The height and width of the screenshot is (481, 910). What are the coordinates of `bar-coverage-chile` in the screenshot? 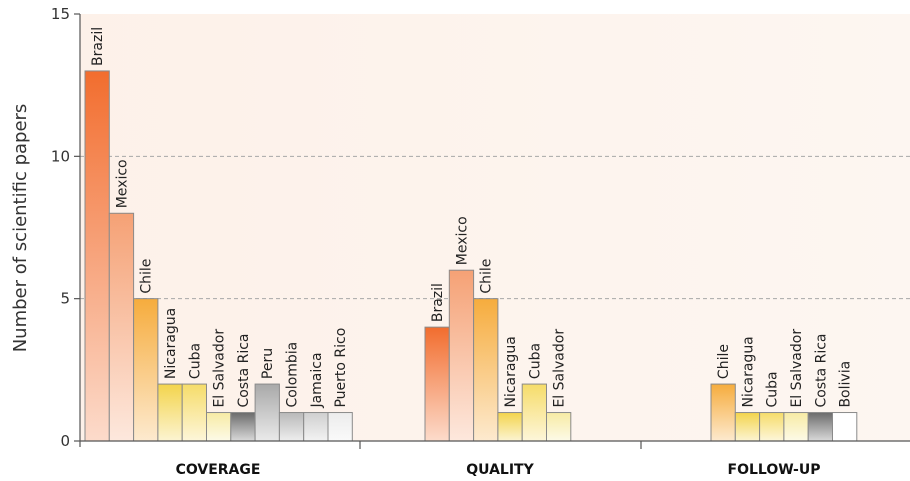 It's located at (146, 370).